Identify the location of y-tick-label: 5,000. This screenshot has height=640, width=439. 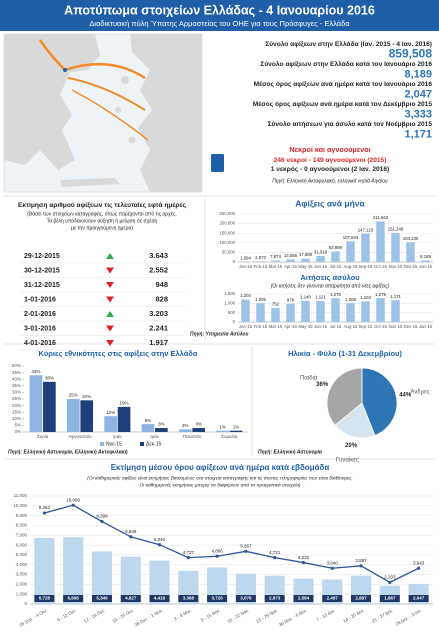
(22, 554).